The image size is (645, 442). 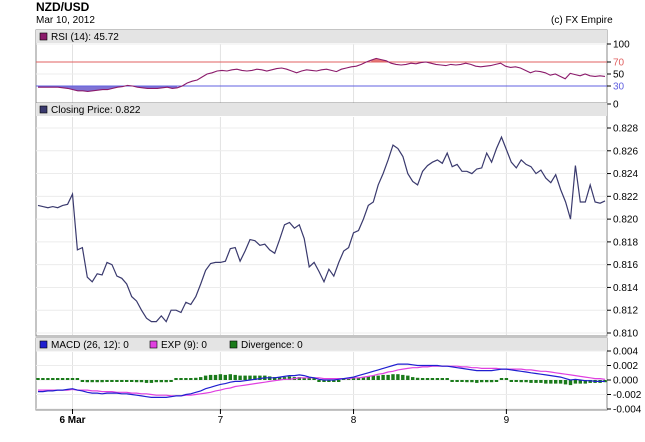 What do you see at coordinates (85, 37) in the screenshot?
I see `rsi-legend-label: RSI (14): 45.72` at bounding box center [85, 37].